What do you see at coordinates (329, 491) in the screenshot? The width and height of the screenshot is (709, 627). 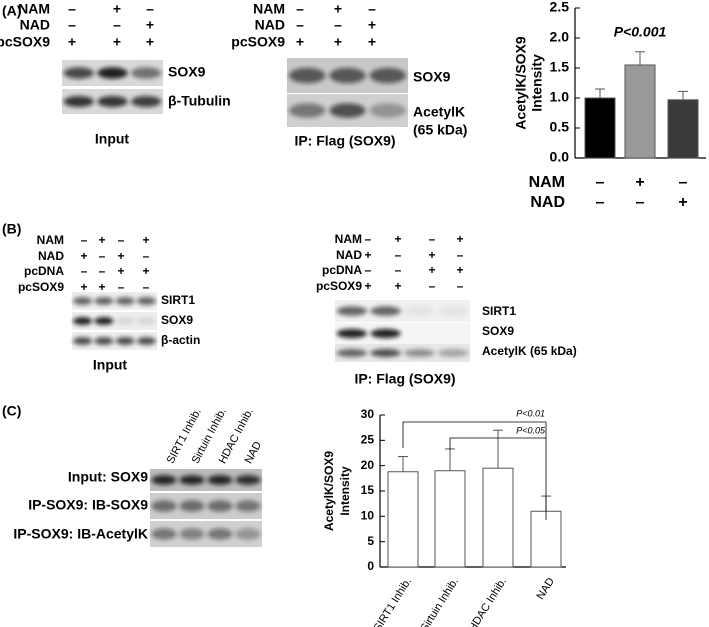 I see `y-axis-label: AcetylK/SOX9` at bounding box center [329, 491].